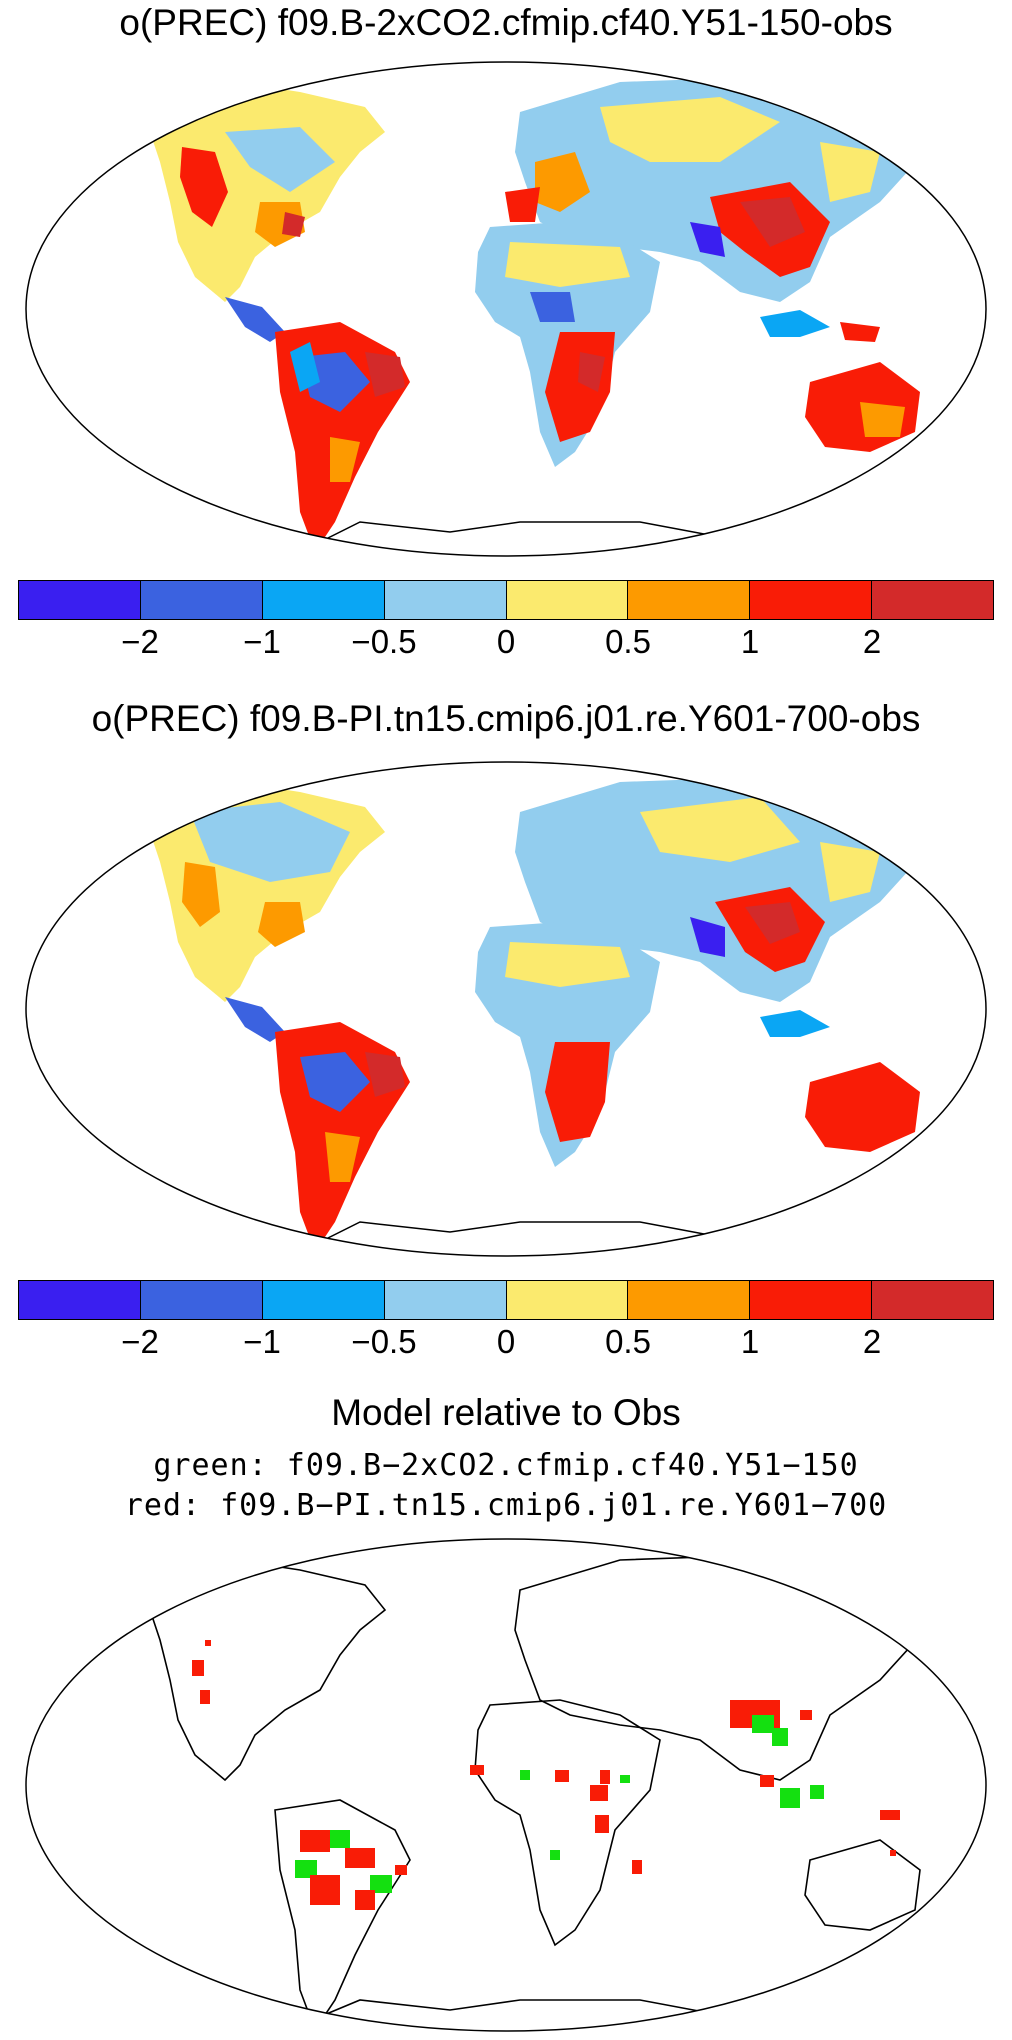  Describe the element at coordinates (506, 1505) in the screenshot. I see `comparison-red-label: red: f09.B−PI.tn15.cmip6.j01.re.Y601−700` at that location.